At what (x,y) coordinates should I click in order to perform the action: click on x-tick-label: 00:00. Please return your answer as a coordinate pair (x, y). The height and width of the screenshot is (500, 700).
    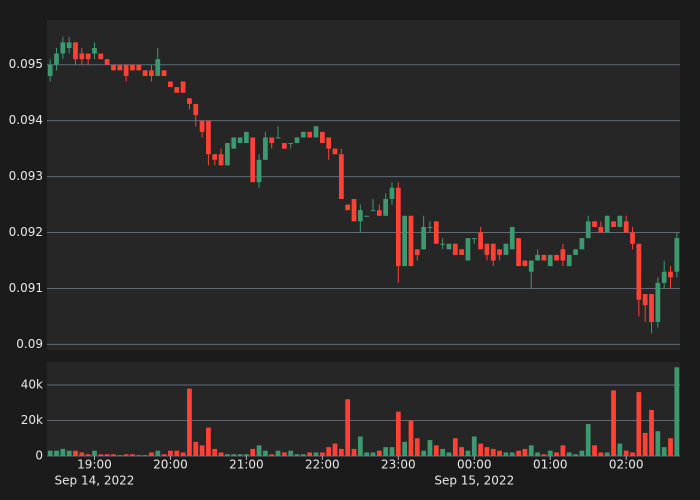
    Looking at the image, I should click on (474, 465).